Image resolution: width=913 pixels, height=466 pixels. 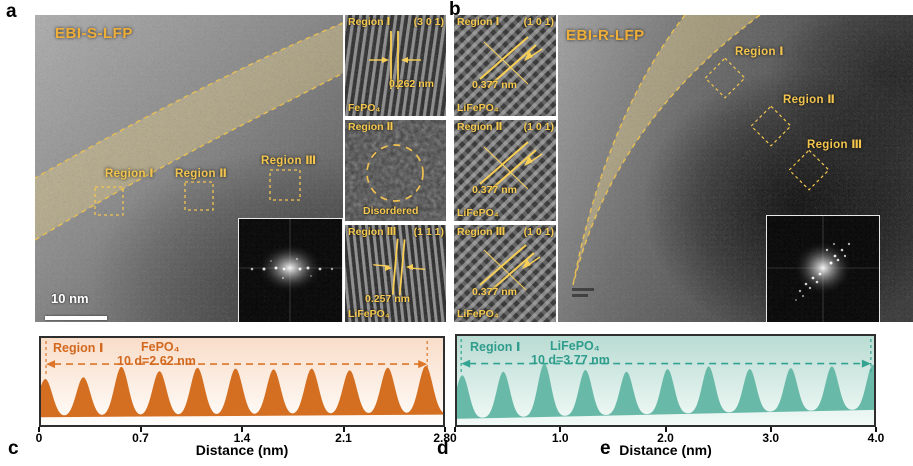 I want to click on fft-a-scene, so click(x=290, y=270).